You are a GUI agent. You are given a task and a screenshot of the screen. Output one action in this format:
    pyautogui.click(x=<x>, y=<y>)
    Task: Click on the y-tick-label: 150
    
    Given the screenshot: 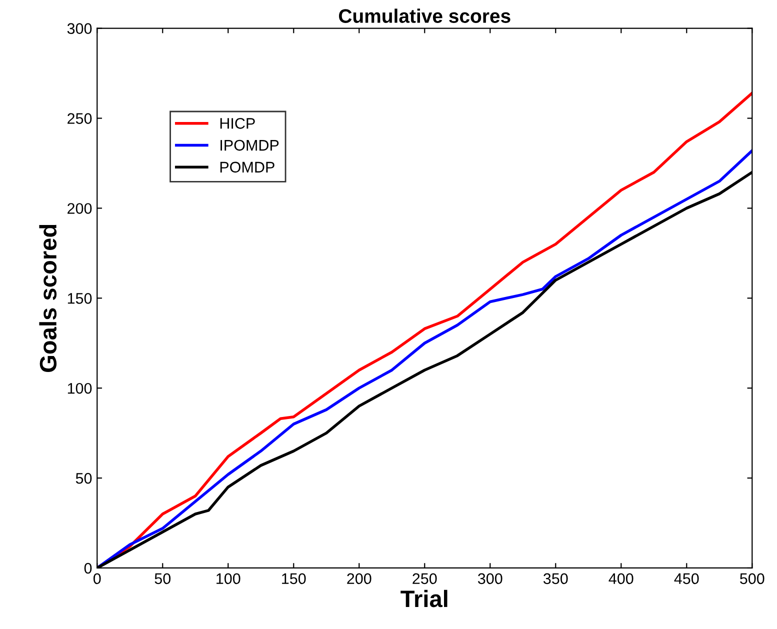 What is the action you would take?
    pyautogui.click(x=80, y=298)
    